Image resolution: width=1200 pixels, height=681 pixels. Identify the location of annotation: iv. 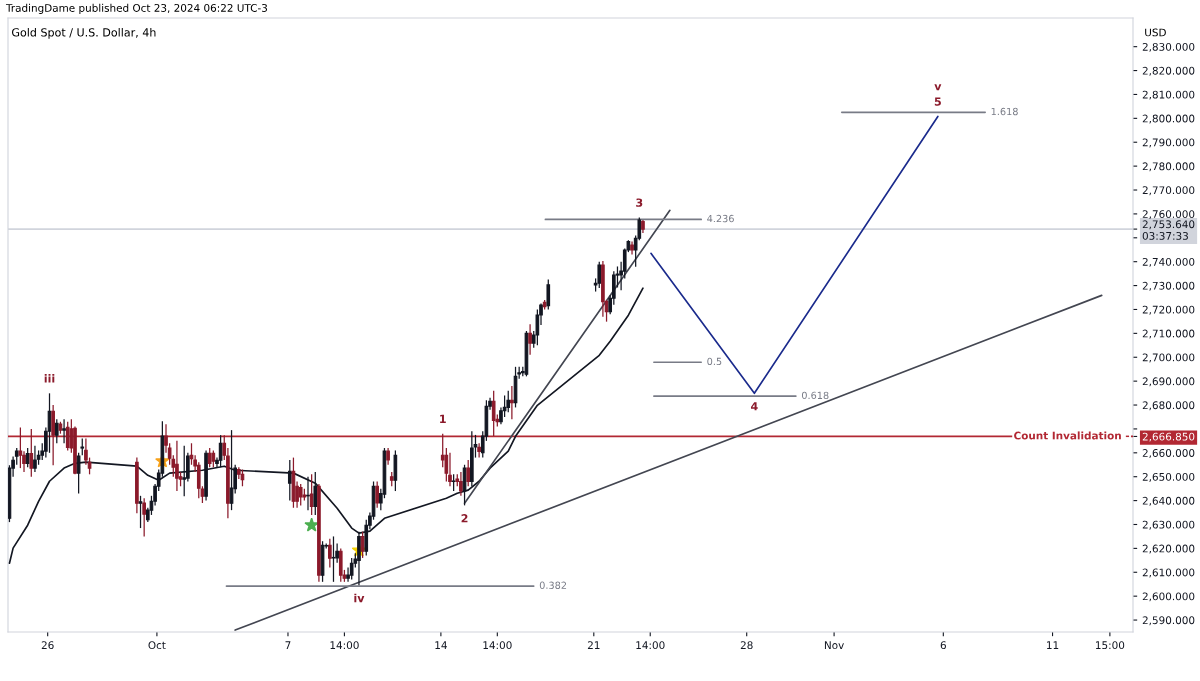
(359, 598).